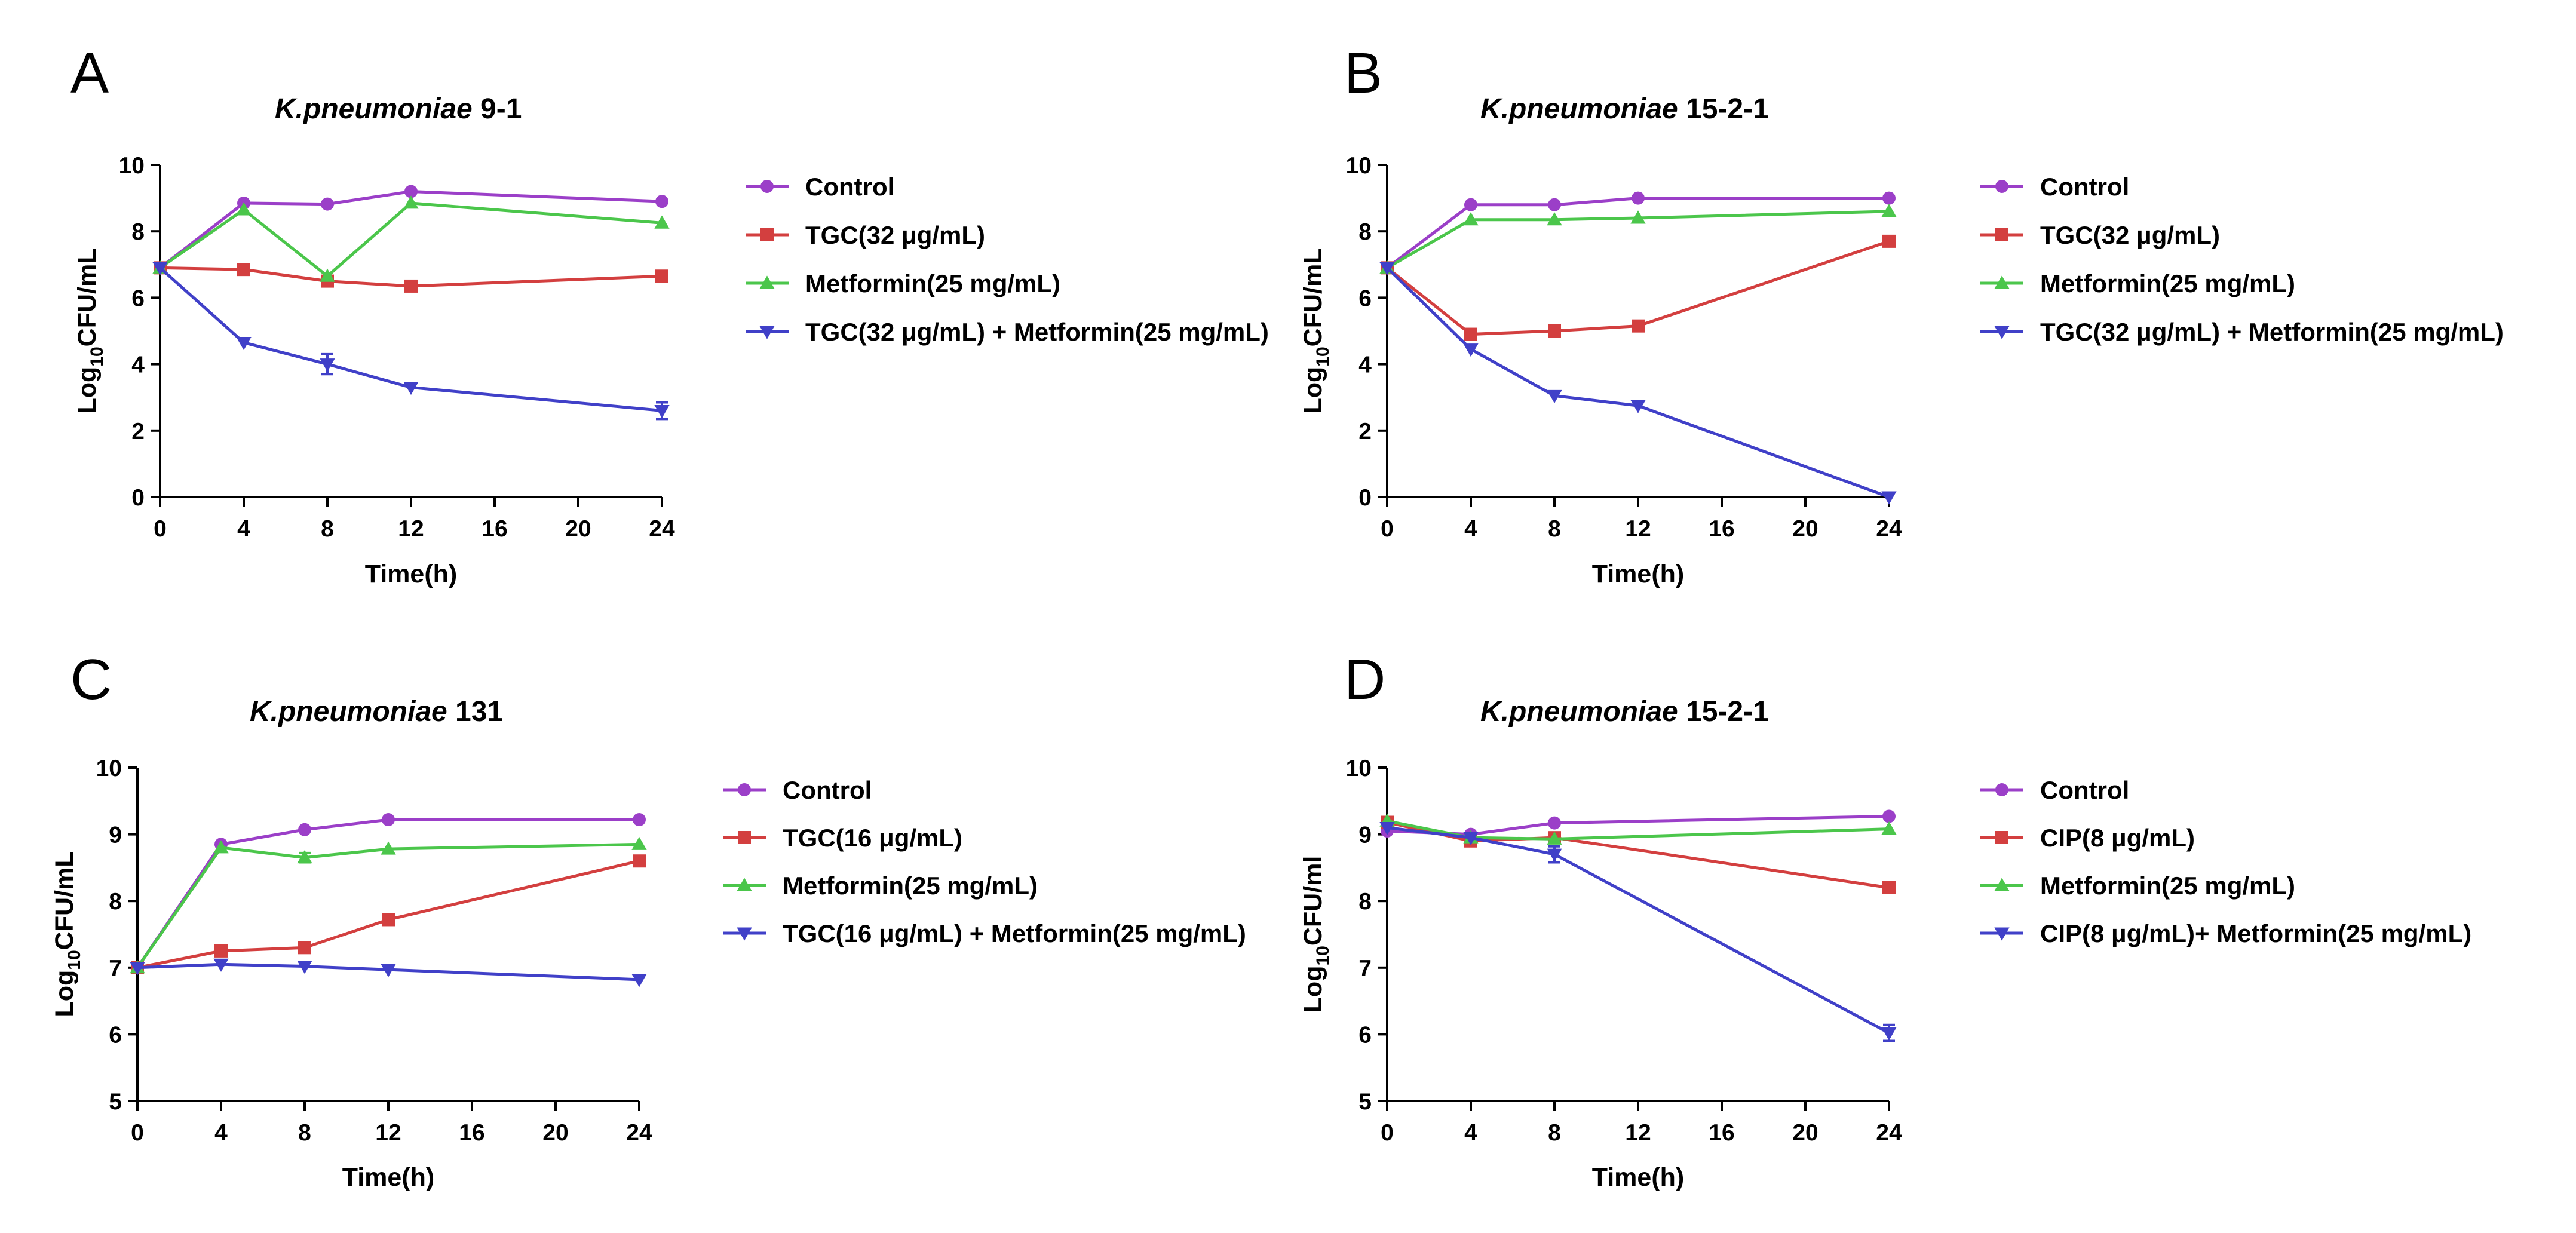 This screenshot has height=1233, width=2576. I want to click on chart-title: K.pneumoniae 9-1, so click(398, 109).